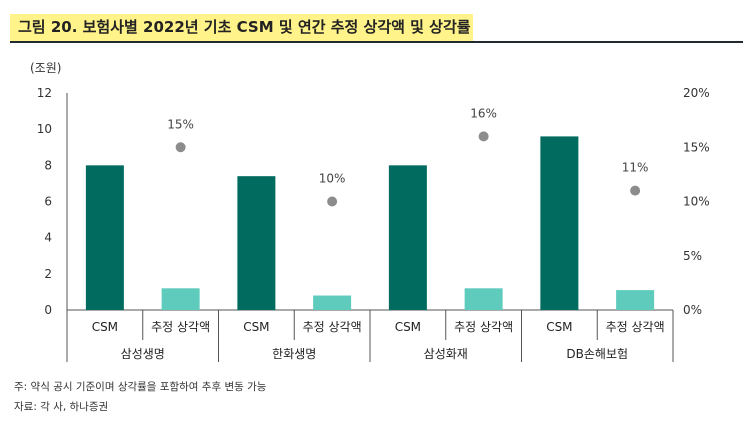 This screenshot has width=753, height=434. Describe the element at coordinates (696, 93) in the screenshot. I see `y-right-tick-label: 20%` at that location.